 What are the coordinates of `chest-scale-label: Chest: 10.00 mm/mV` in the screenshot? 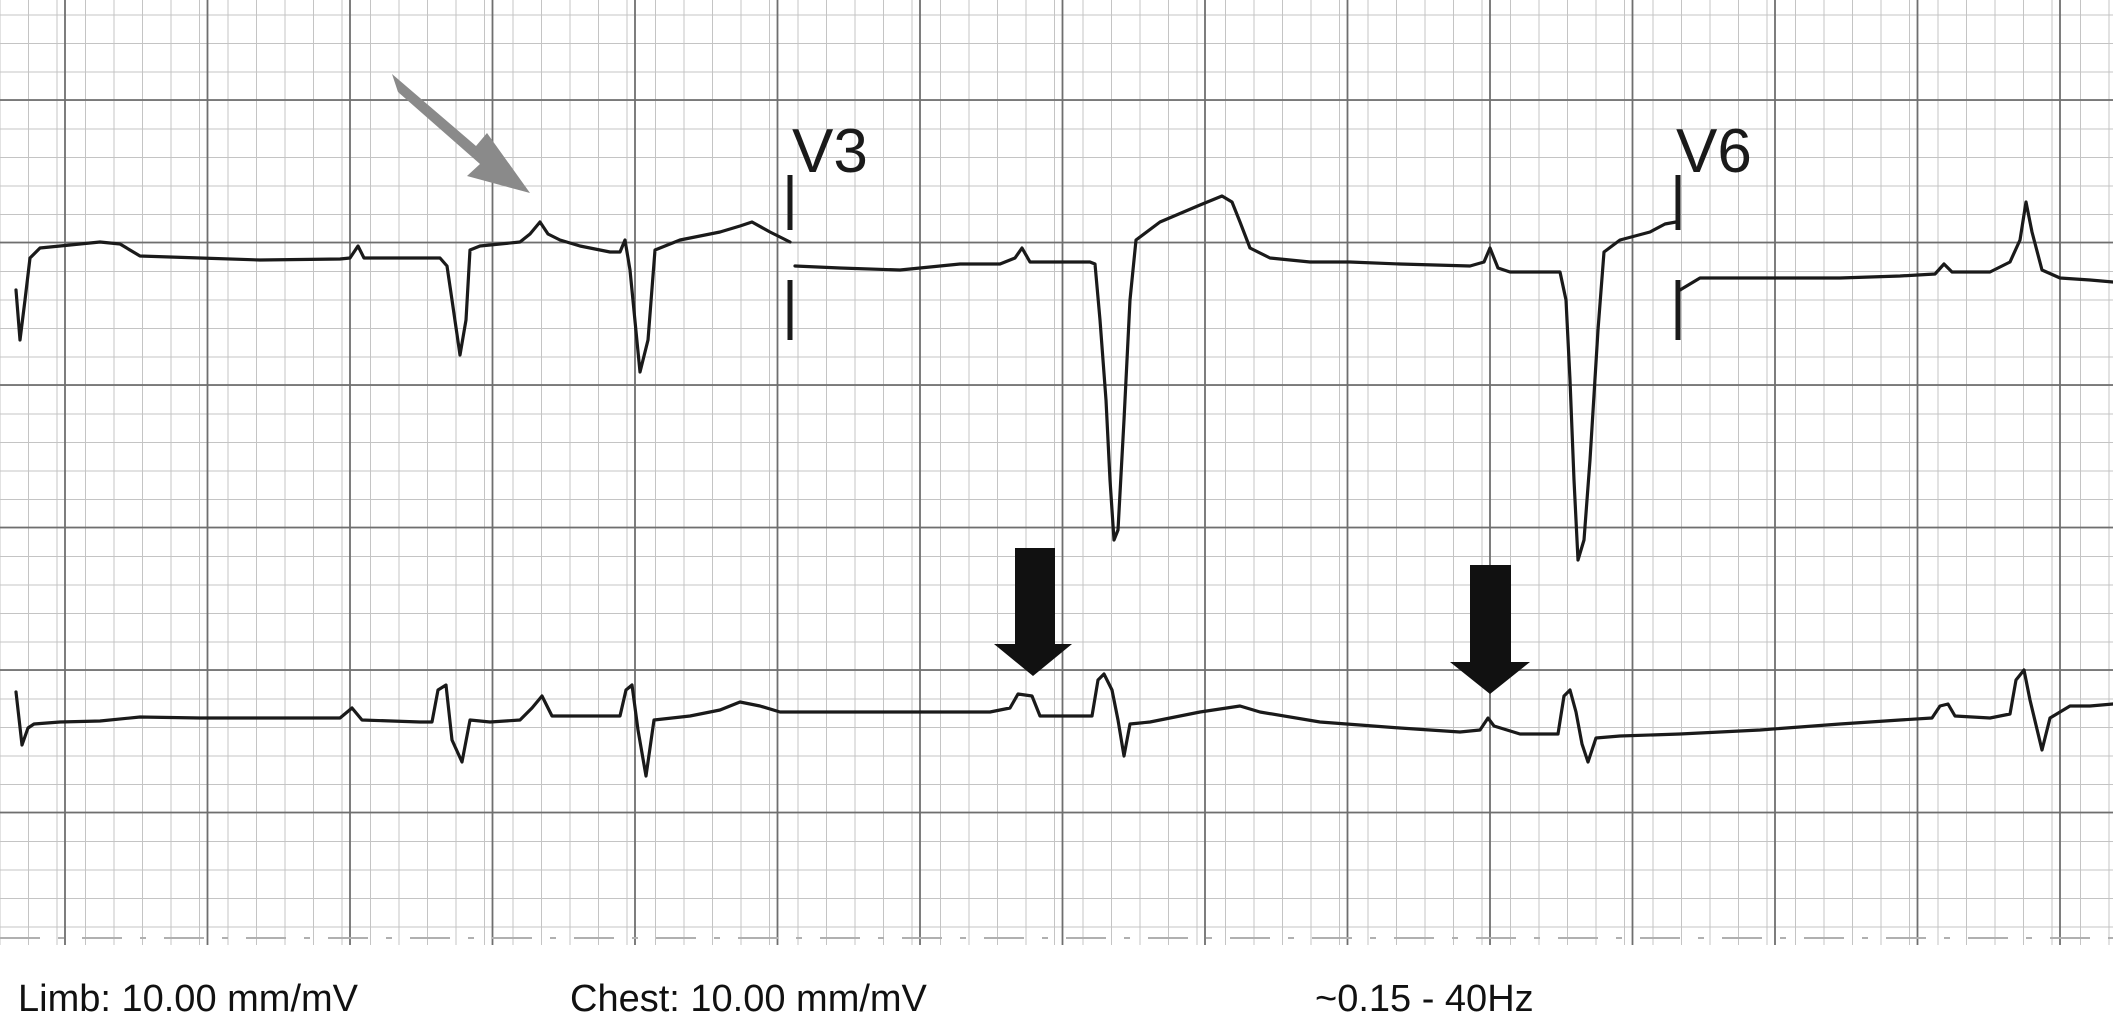 It's located at (748, 999).